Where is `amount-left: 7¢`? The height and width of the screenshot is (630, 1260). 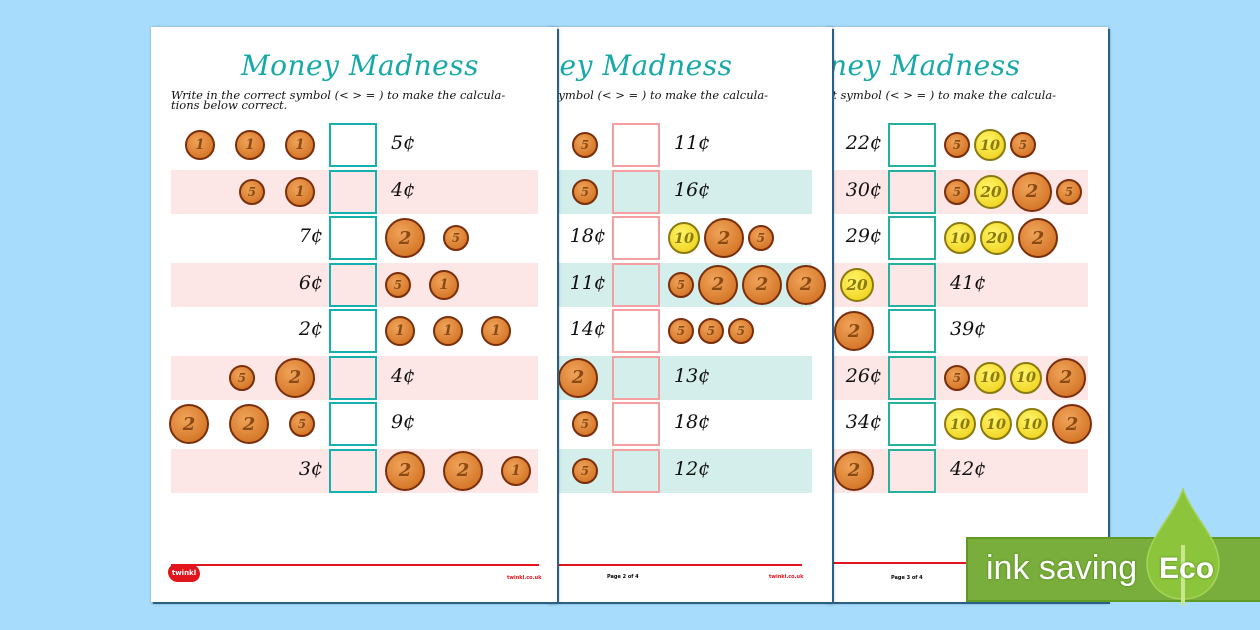 amount-left: 7¢ is located at coordinates (310, 236).